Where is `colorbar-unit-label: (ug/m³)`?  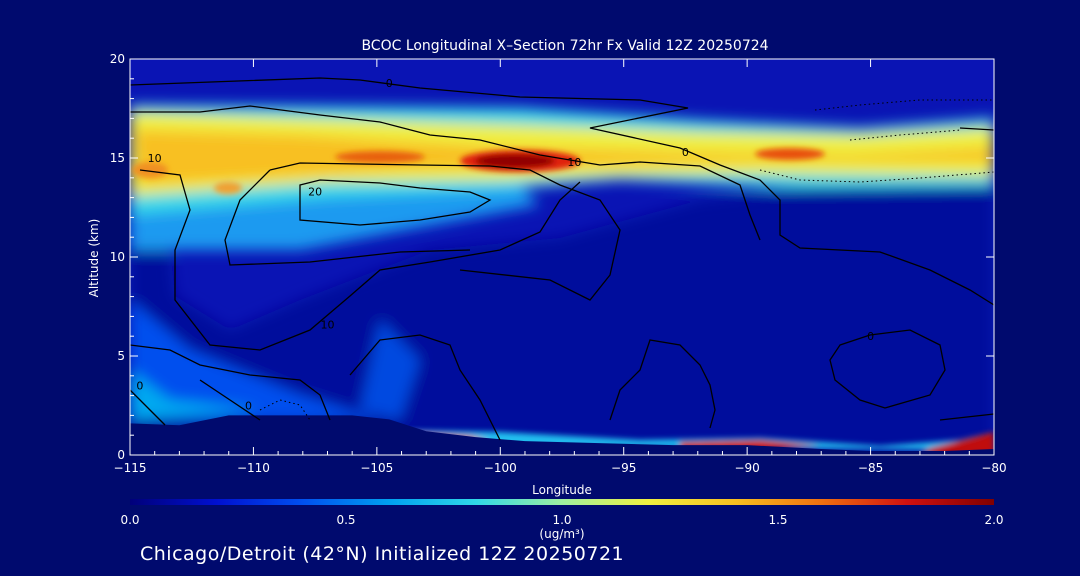 colorbar-unit-label: (ug/m³) is located at coordinates (561, 534).